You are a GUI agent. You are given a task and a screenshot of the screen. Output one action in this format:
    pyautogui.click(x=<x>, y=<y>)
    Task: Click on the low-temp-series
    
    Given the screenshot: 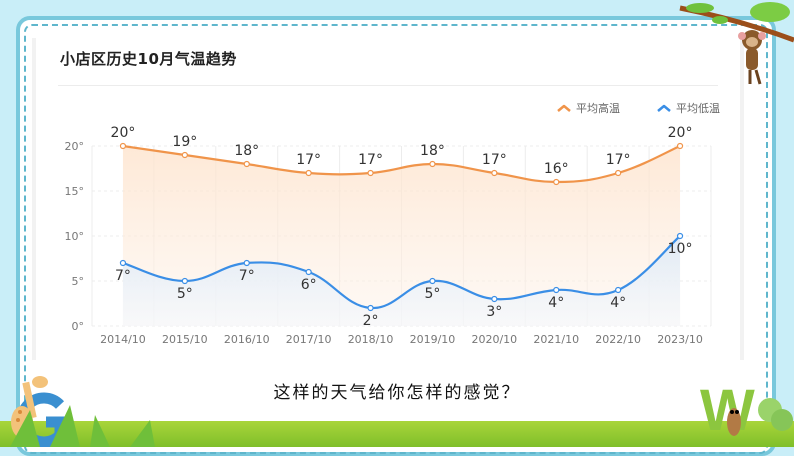 What is the action you would take?
    pyautogui.click(x=401, y=272)
    